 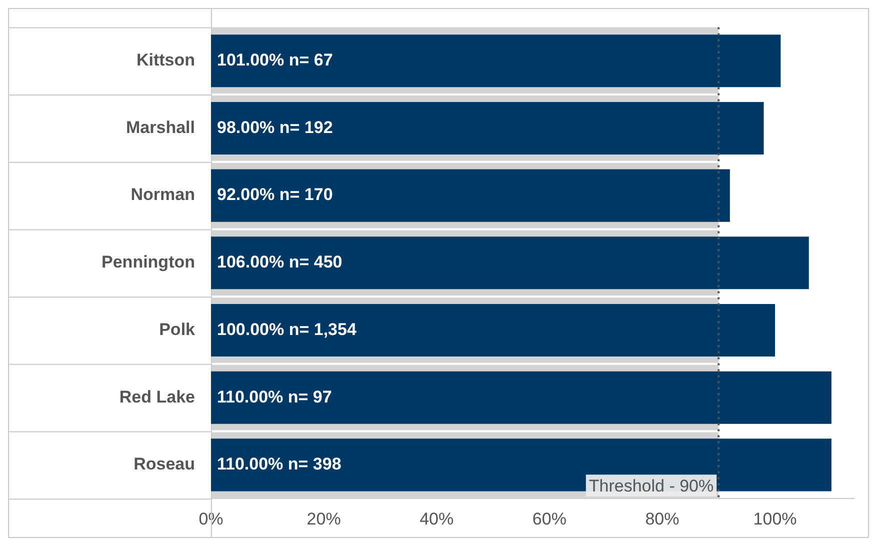 What do you see at coordinates (162, 194) in the screenshot?
I see `y-tick-label: Norman` at bounding box center [162, 194].